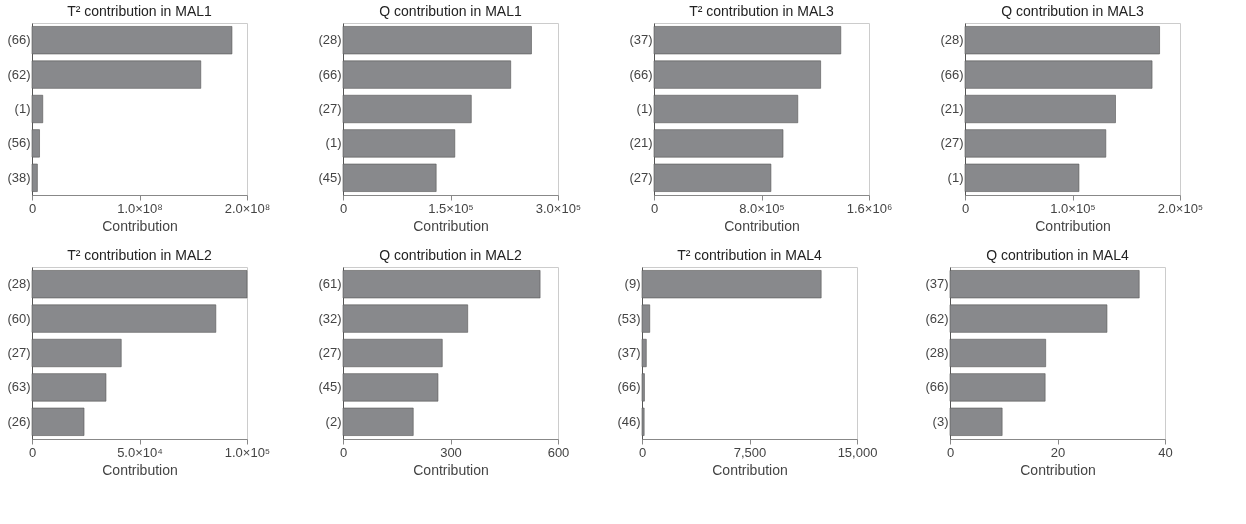  Describe the element at coordinates (750, 452) in the screenshot. I see `x-tick-label: 7,500` at that location.